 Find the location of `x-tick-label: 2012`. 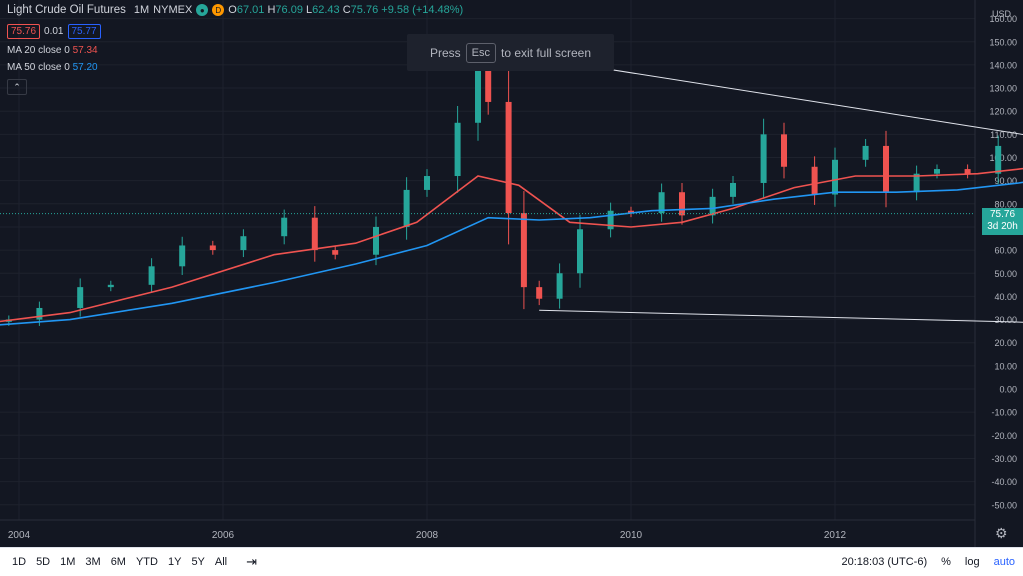

x-tick-label: 2012 is located at coordinates (835, 535).